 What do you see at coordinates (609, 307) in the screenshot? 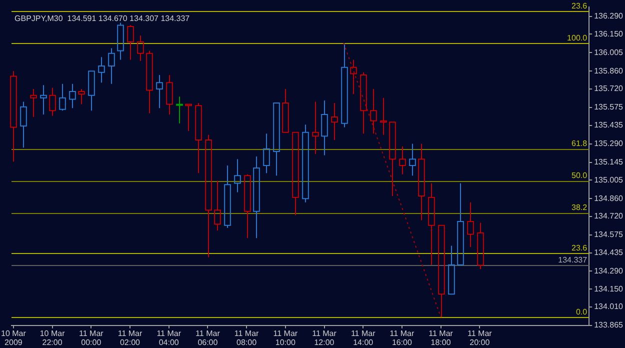
I see `y-tick-label: 134.010` at bounding box center [609, 307].